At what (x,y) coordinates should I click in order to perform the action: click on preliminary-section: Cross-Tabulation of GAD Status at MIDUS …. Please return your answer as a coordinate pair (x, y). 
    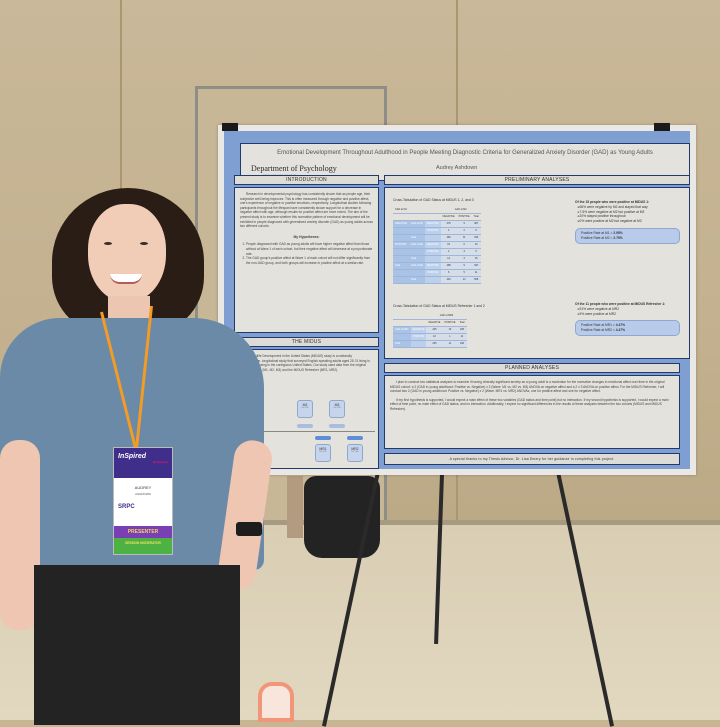
    Looking at the image, I should click on (537, 273).